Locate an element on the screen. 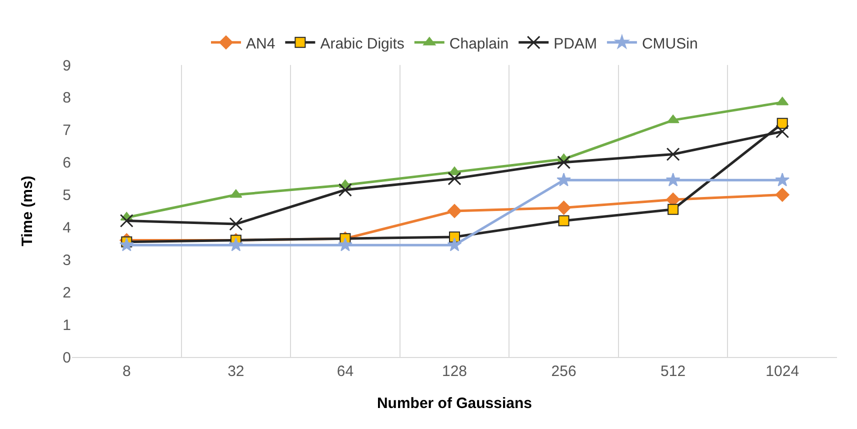 This screenshot has width=857, height=429. y-tick-label: 9 is located at coordinates (66, 65).